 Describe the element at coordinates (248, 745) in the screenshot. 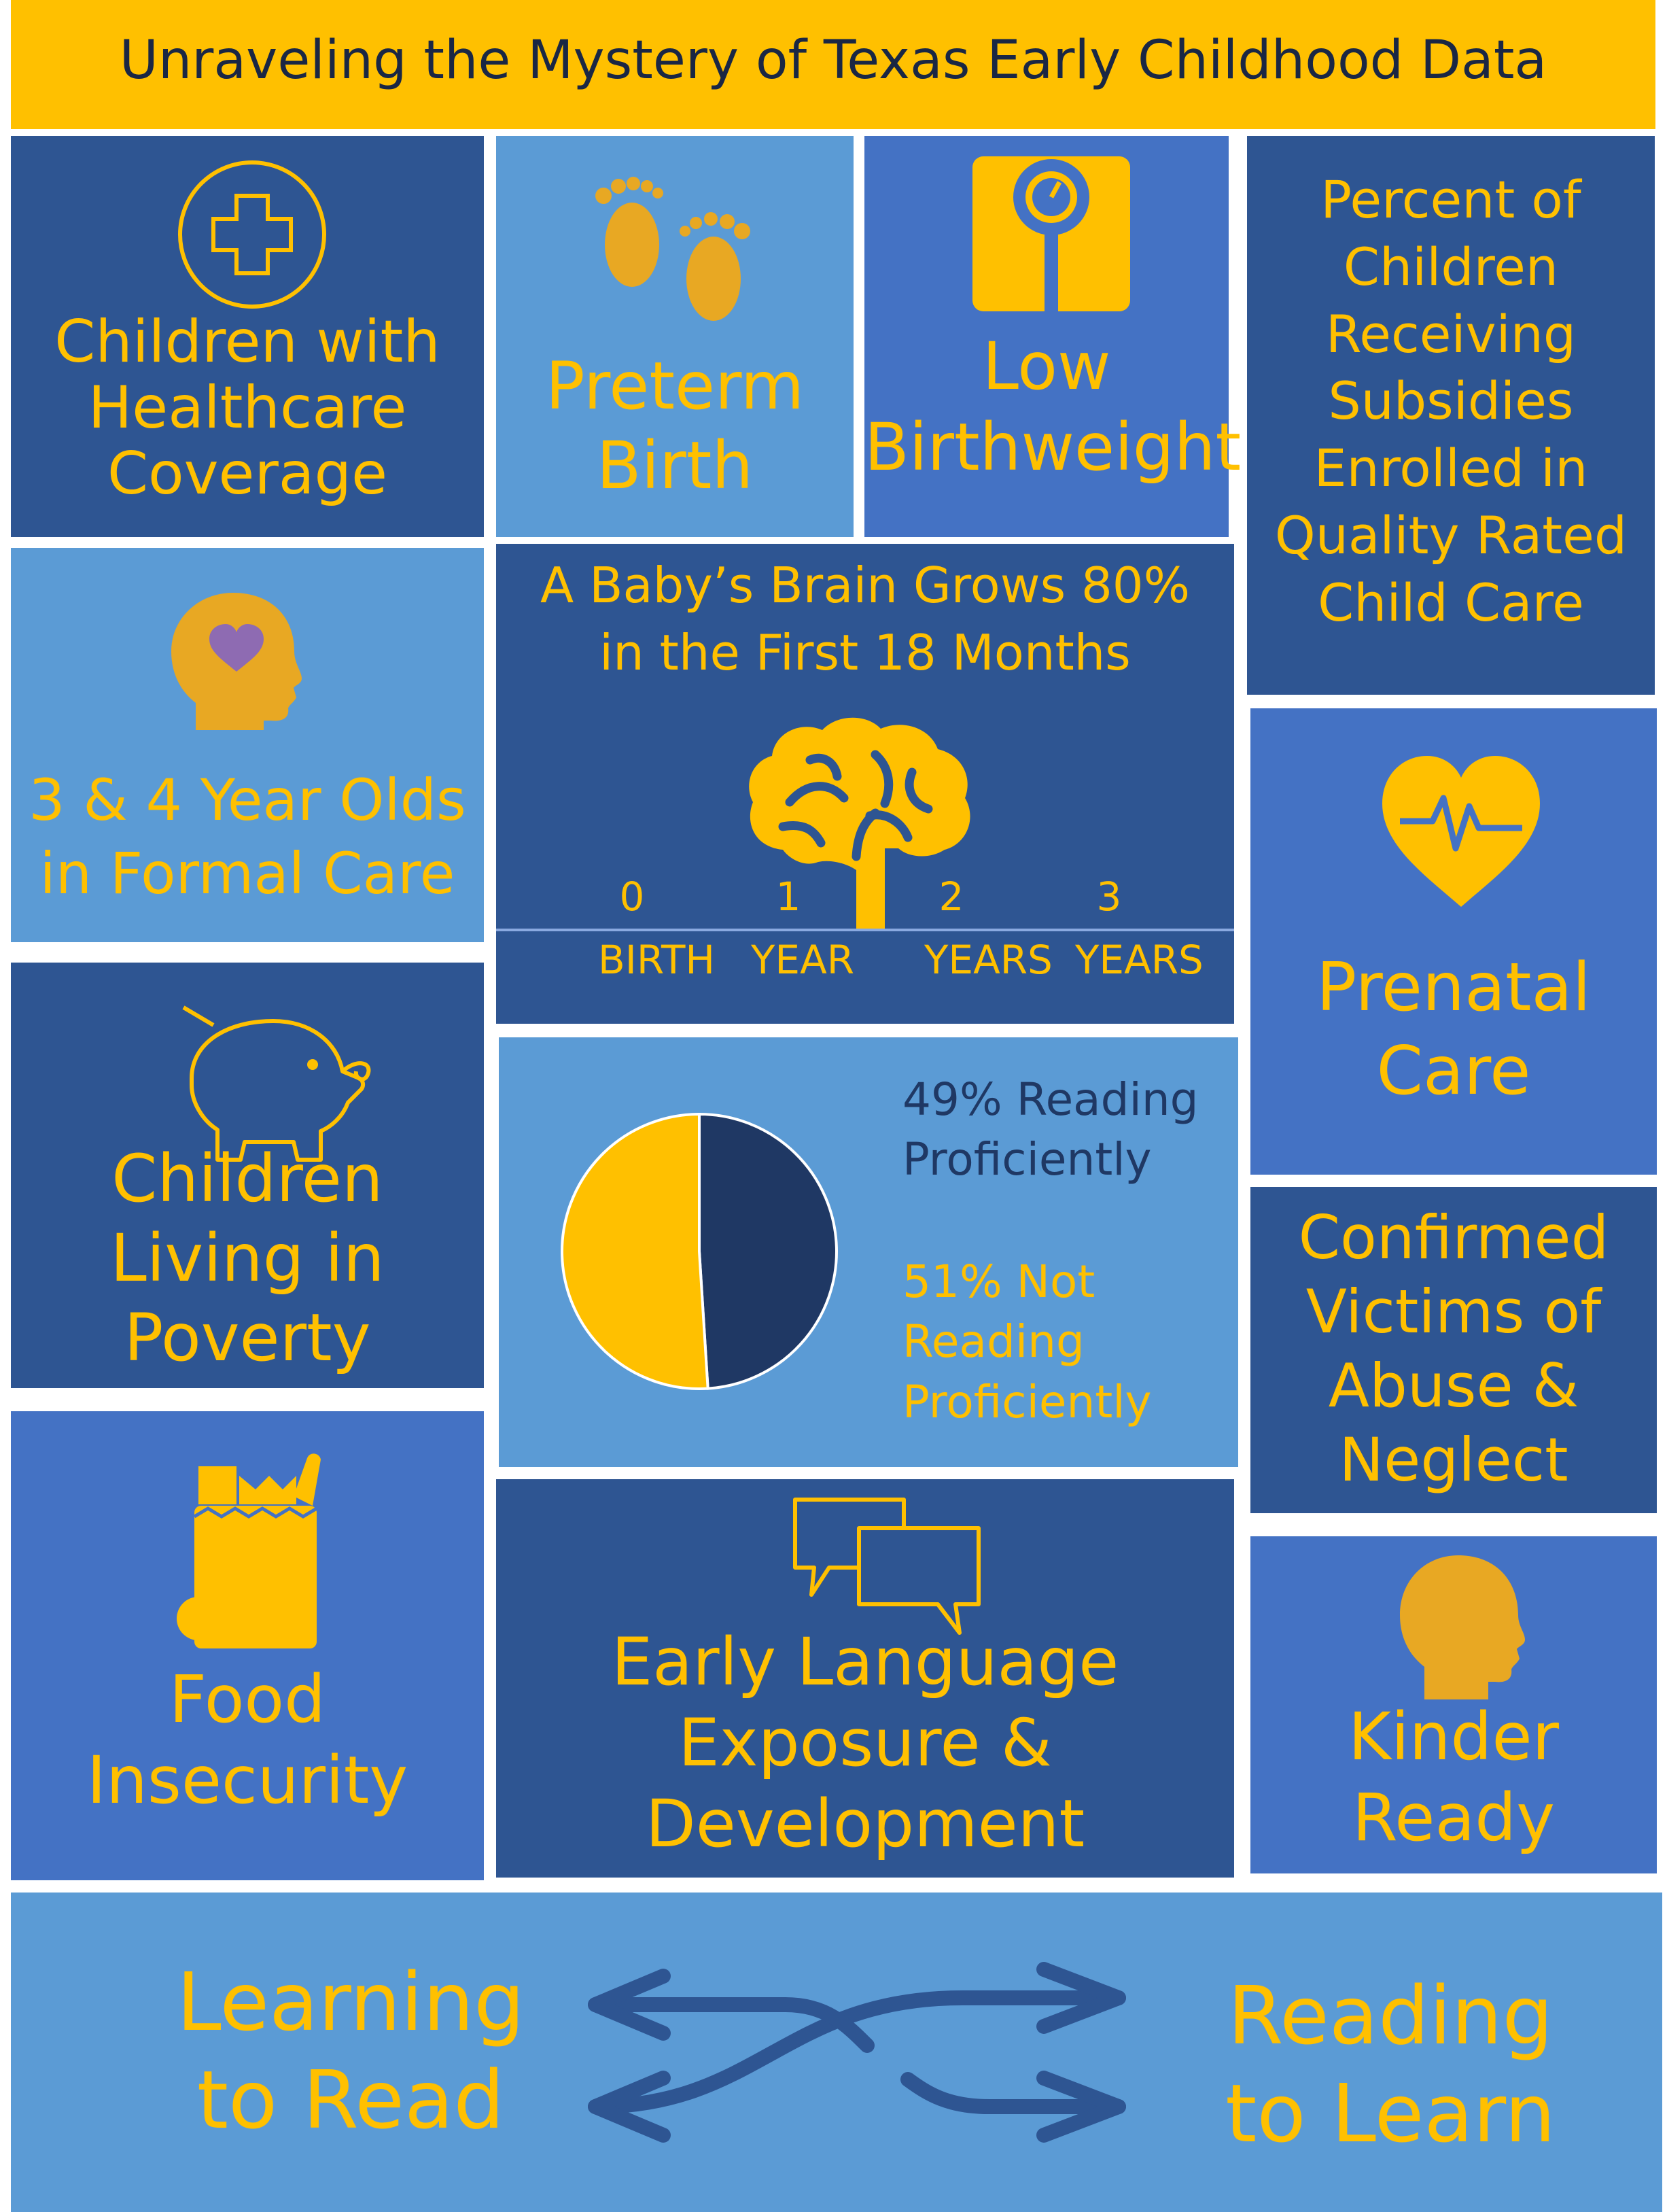

I see `tile-formal-care: 3 & 4 Year Olds in Formal Care` at that location.